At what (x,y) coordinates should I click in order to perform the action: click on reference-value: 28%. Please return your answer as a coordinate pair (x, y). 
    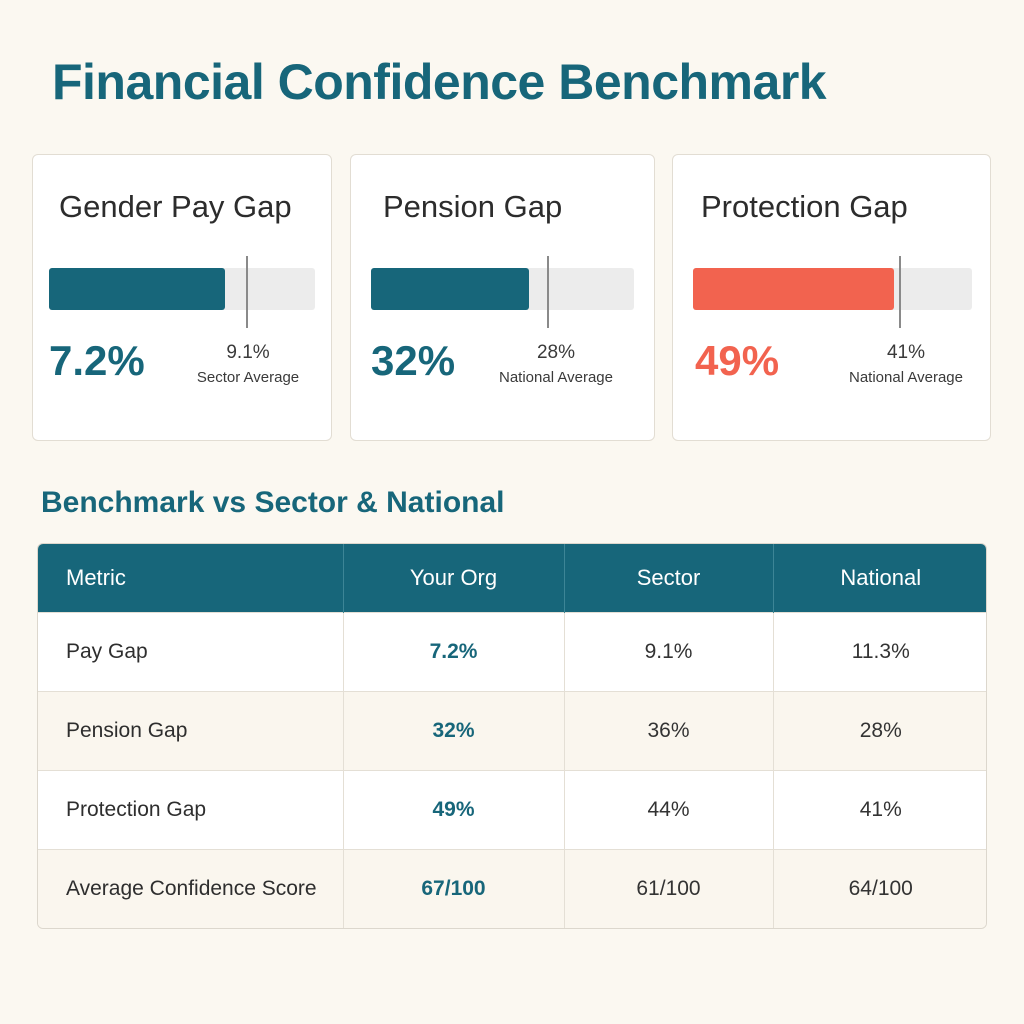
    Looking at the image, I should click on (556, 352).